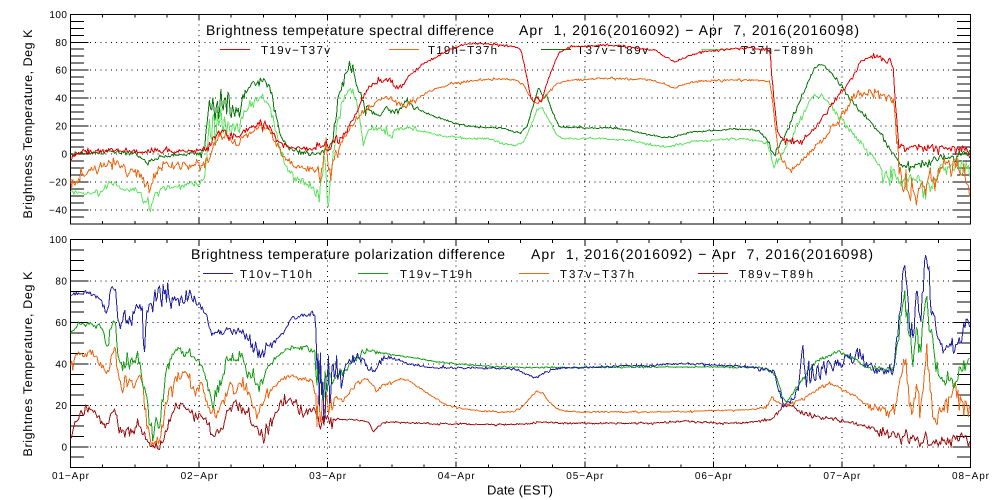 The height and width of the screenshot is (500, 1000). Describe the element at coordinates (842, 476) in the screenshot. I see `svg-text: 07−Apr` at that location.